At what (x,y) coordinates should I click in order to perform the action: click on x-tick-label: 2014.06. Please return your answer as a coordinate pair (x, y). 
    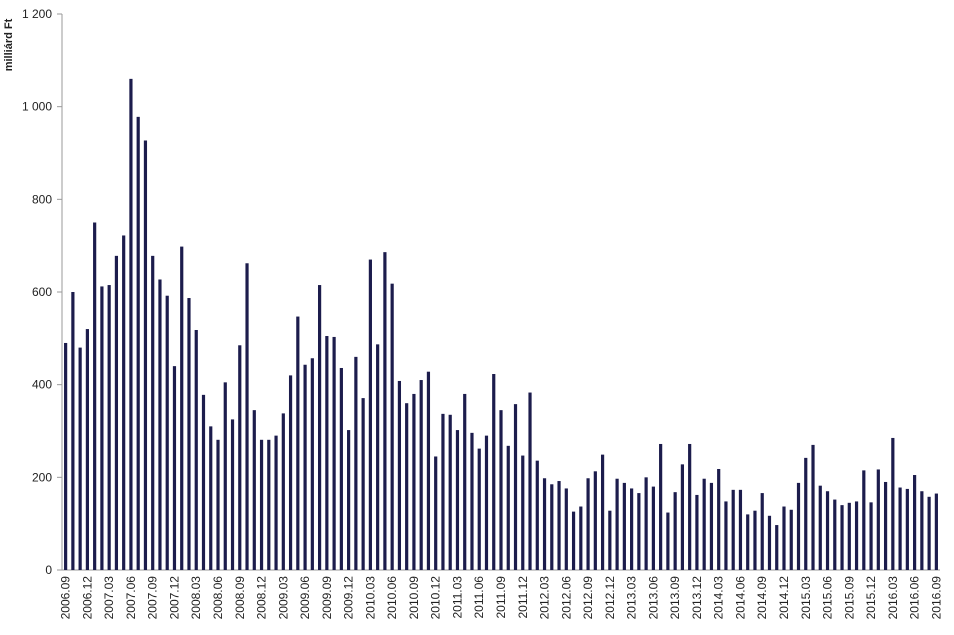
    Looking at the image, I should click on (740, 598).